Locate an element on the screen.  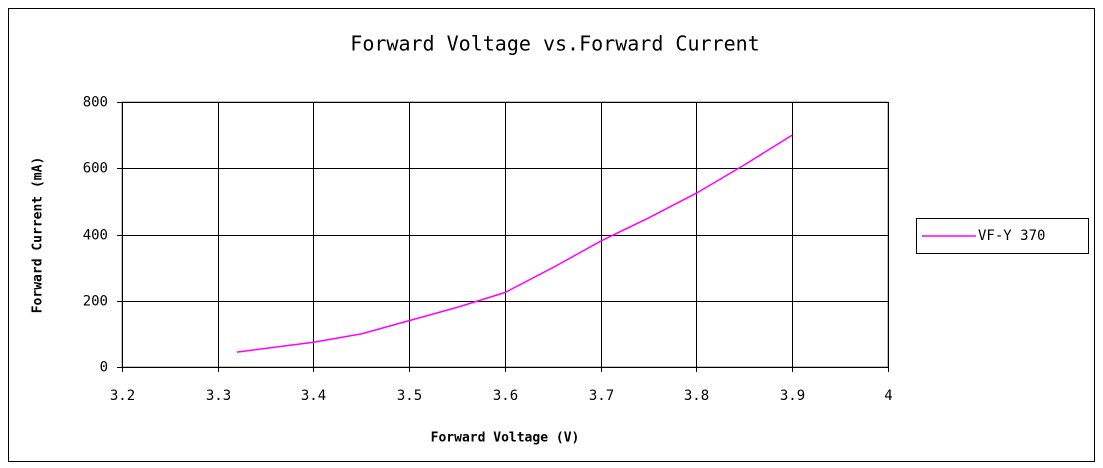
x-tick-label: 3.9 is located at coordinates (792, 396).